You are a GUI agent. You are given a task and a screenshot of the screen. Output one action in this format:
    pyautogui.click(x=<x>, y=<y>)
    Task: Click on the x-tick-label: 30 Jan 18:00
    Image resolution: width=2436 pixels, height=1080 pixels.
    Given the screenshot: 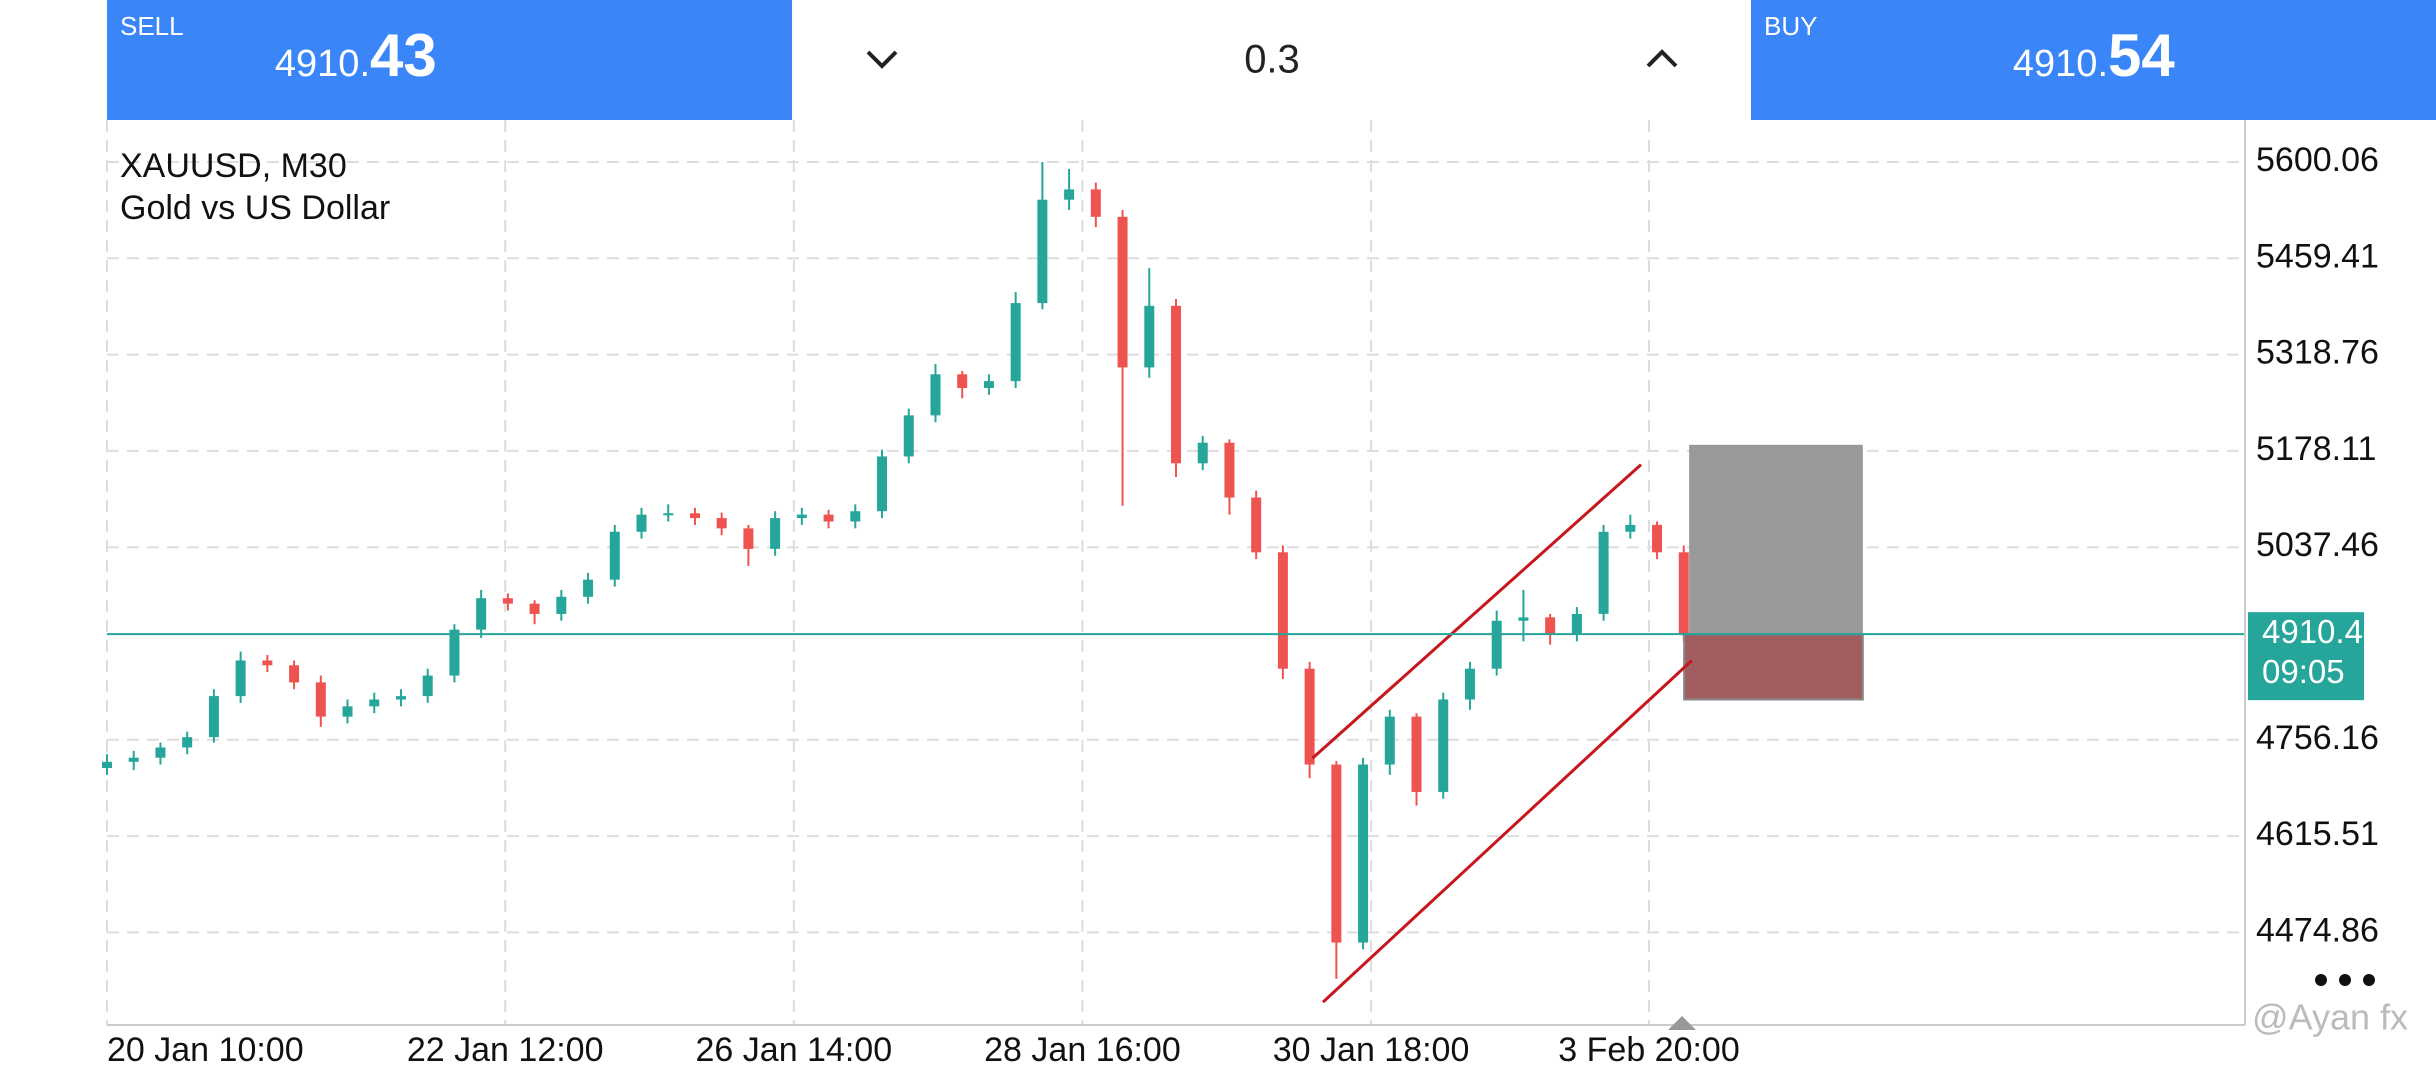 What is the action you would take?
    pyautogui.click(x=1371, y=1050)
    